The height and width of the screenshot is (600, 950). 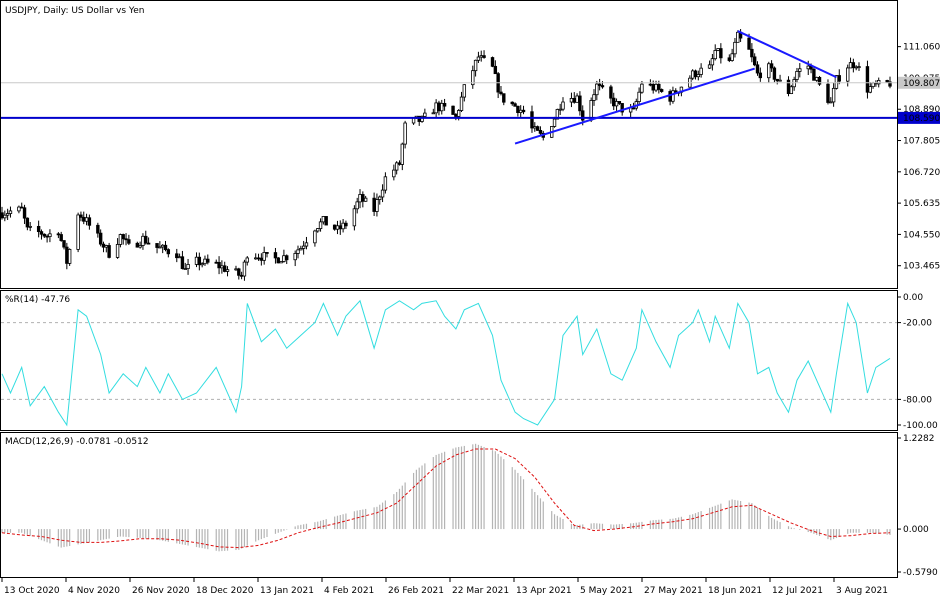 I want to click on date-tick-label-0: 13 Oct 2020, so click(x=32, y=591).